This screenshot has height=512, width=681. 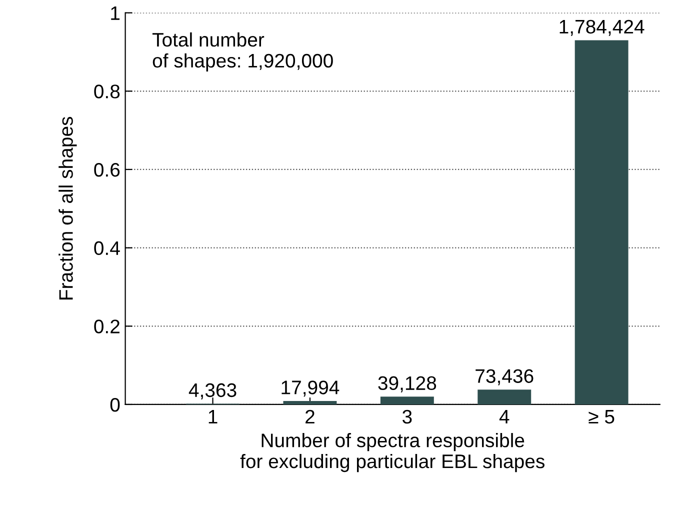 I want to click on y-tick-label: 1, so click(x=115, y=13).